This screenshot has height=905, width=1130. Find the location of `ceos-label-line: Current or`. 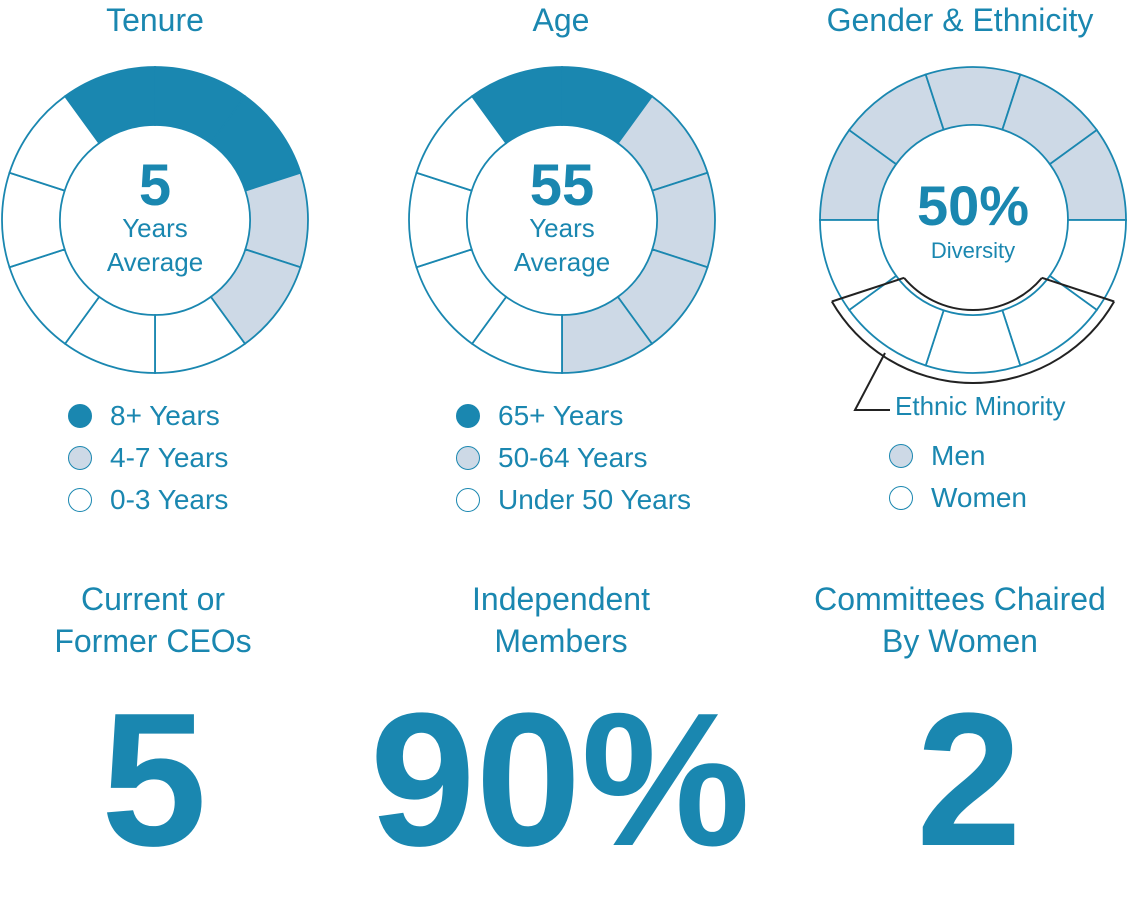

ceos-label-line: Current or is located at coordinates (153, 599).